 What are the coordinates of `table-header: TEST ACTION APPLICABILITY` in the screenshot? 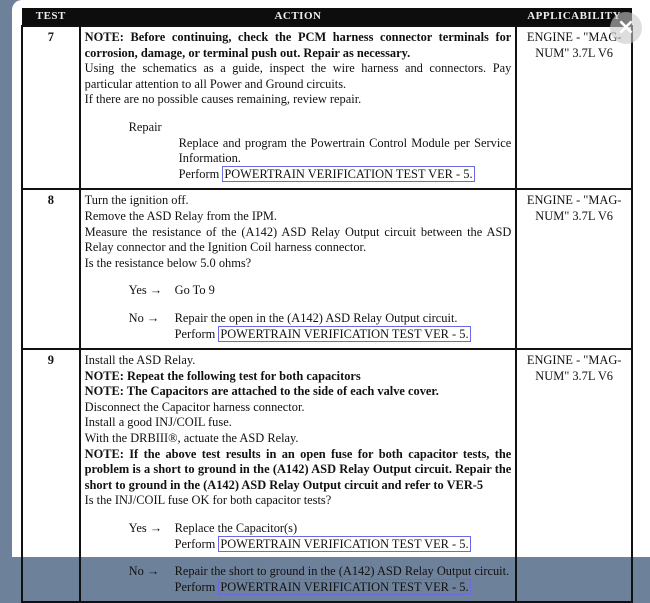 It's located at (327, 17).